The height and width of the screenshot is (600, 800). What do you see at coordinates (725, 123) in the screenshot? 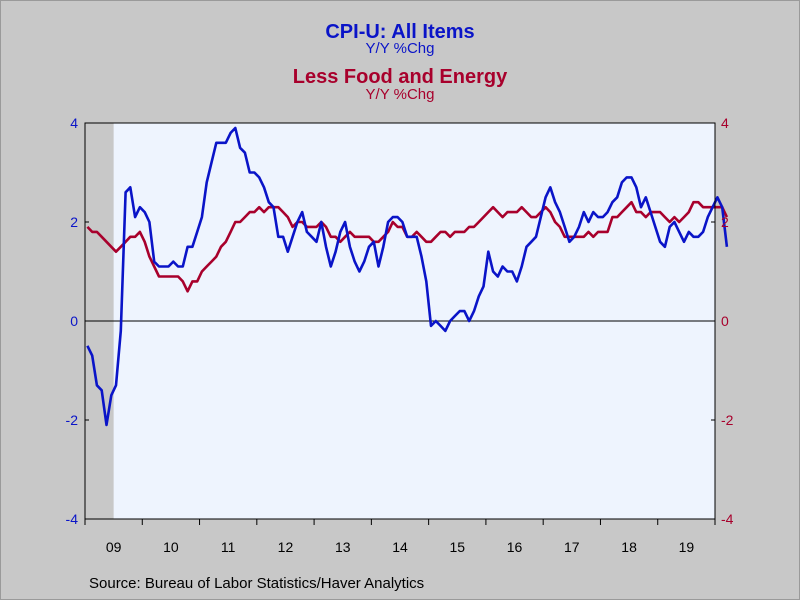
I see `y-right-tick-label: 4` at bounding box center [725, 123].